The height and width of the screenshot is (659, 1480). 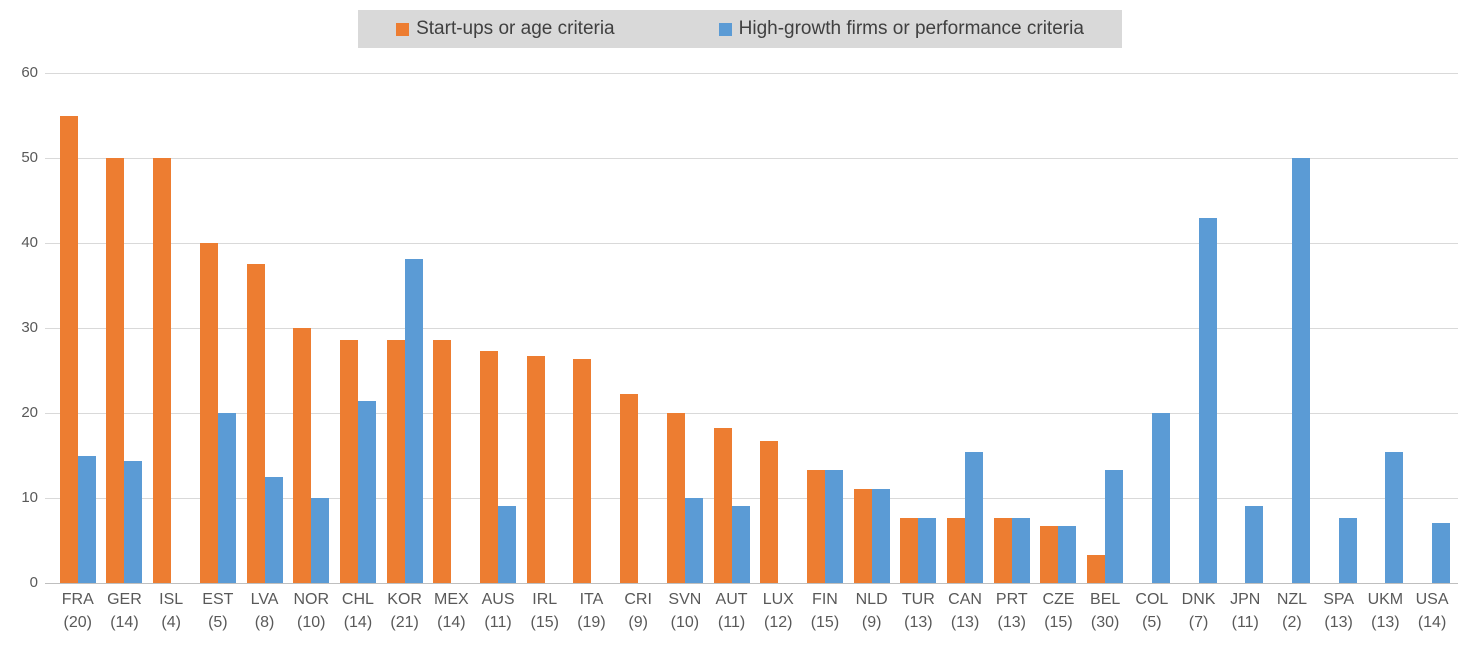 I want to click on x-tick-count: (9), so click(x=638, y=622).